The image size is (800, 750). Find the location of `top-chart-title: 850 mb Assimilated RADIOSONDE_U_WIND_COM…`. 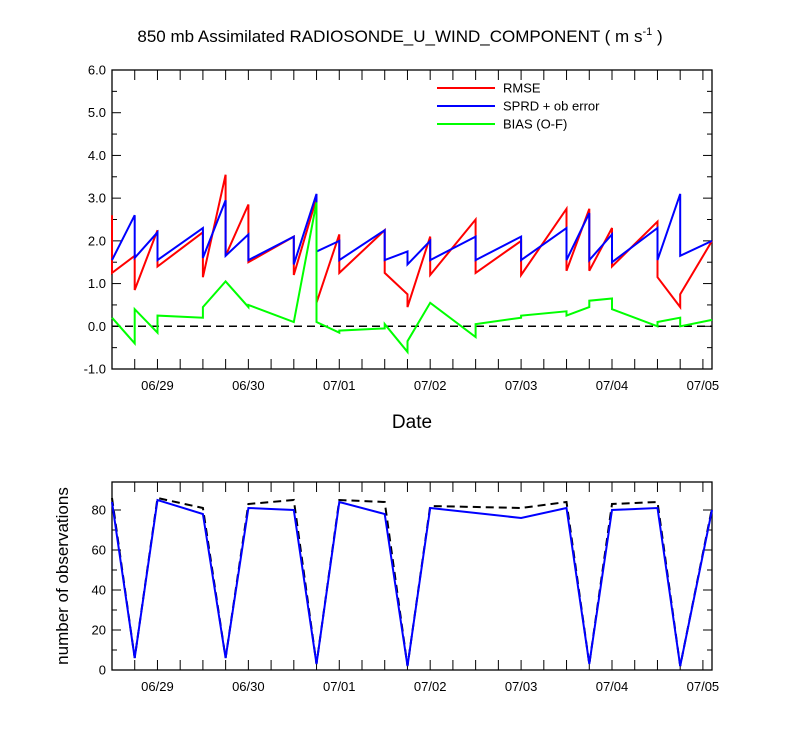

top-chart-title: 850 mb Assimilated RADIOSONDE_U_WIND_COM… is located at coordinates (399, 36).